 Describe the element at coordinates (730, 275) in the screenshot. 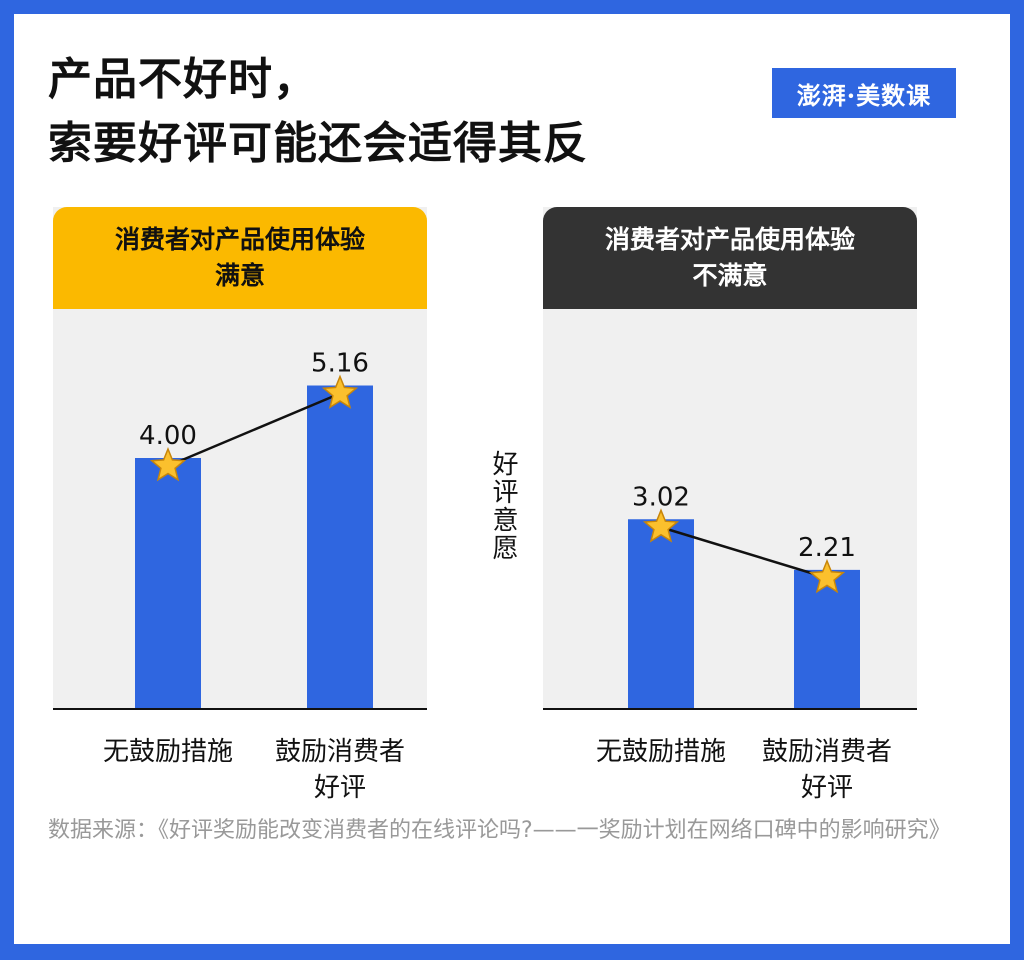

I see `panel-title-line: 不满意` at that location.